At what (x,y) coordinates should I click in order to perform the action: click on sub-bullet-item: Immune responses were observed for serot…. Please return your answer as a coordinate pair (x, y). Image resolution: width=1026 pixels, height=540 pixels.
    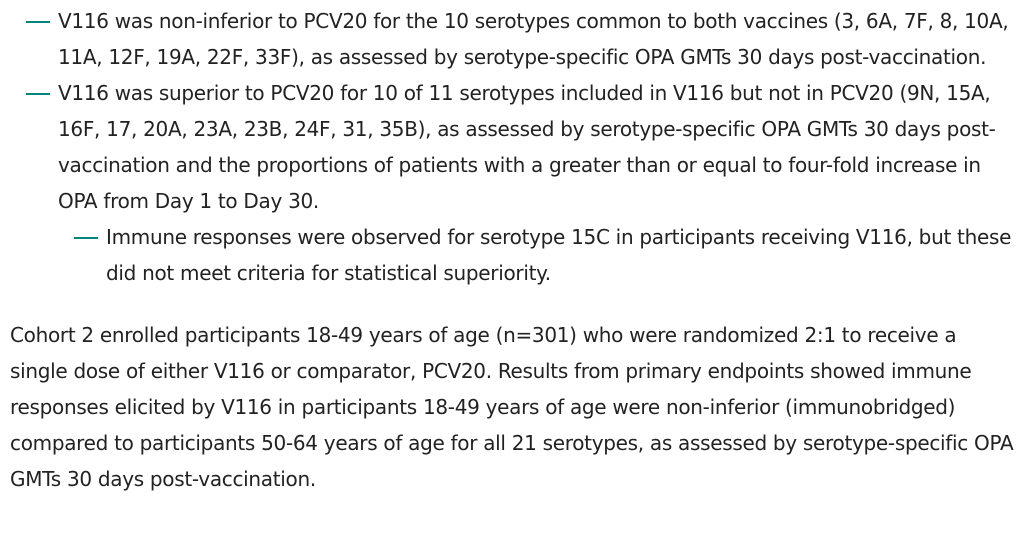
    Looking at the image, I should click on (513, 255).